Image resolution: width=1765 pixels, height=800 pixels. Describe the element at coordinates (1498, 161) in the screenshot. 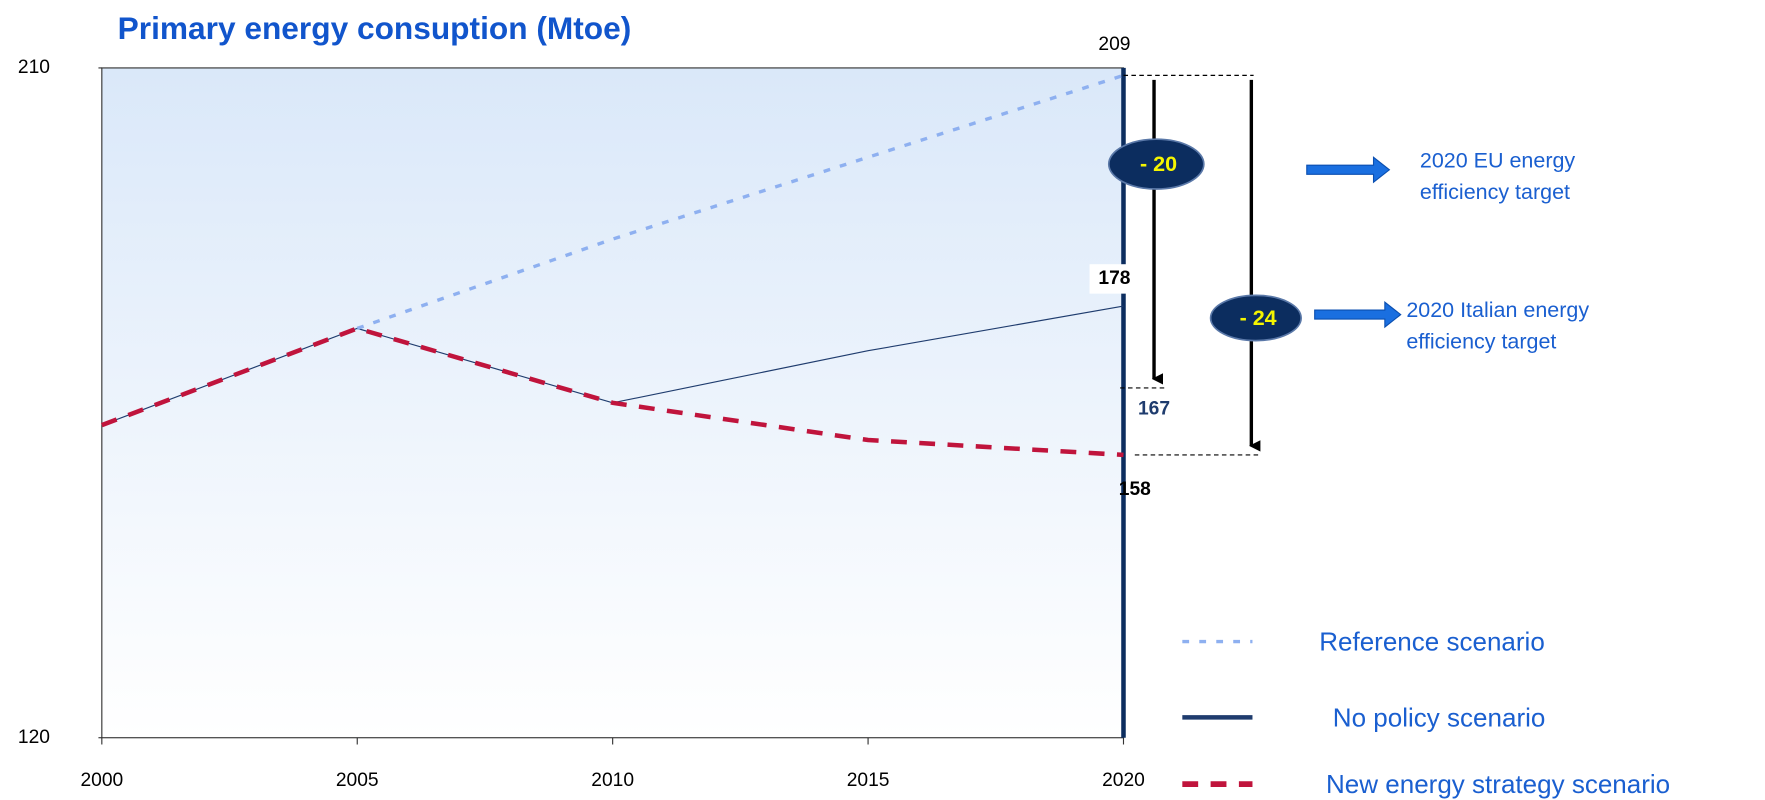

I see `target-text: 2020 EU energy` at that location.